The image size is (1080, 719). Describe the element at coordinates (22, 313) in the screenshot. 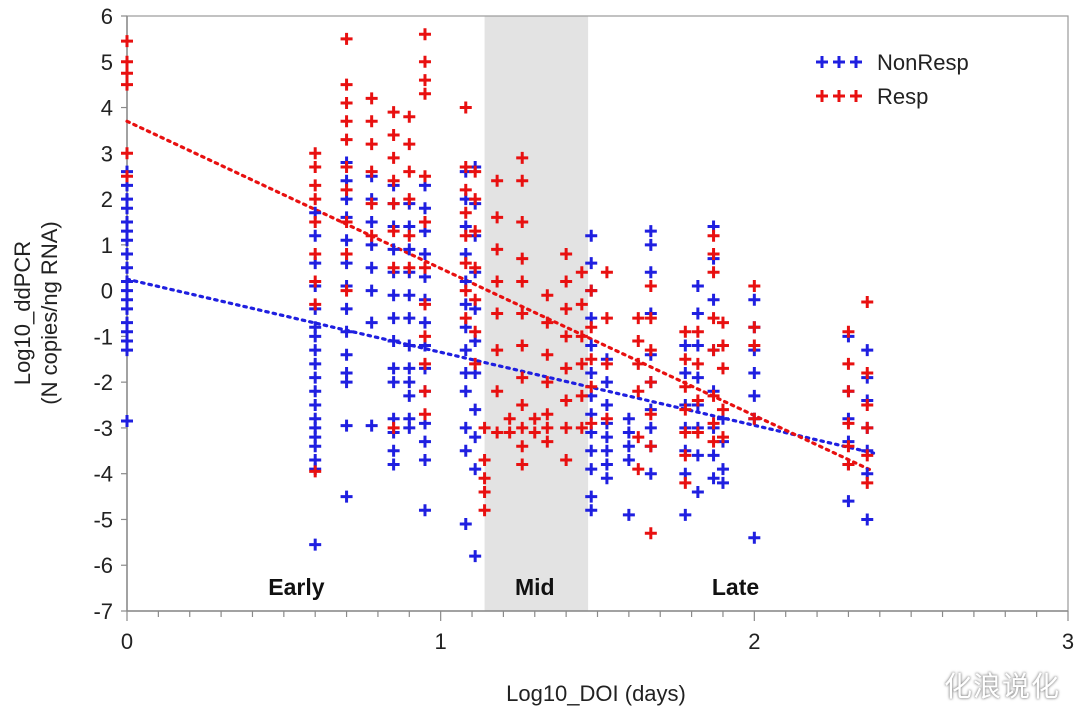

I see `y-axis-title-line1: Log10_ddPCR` at that location.